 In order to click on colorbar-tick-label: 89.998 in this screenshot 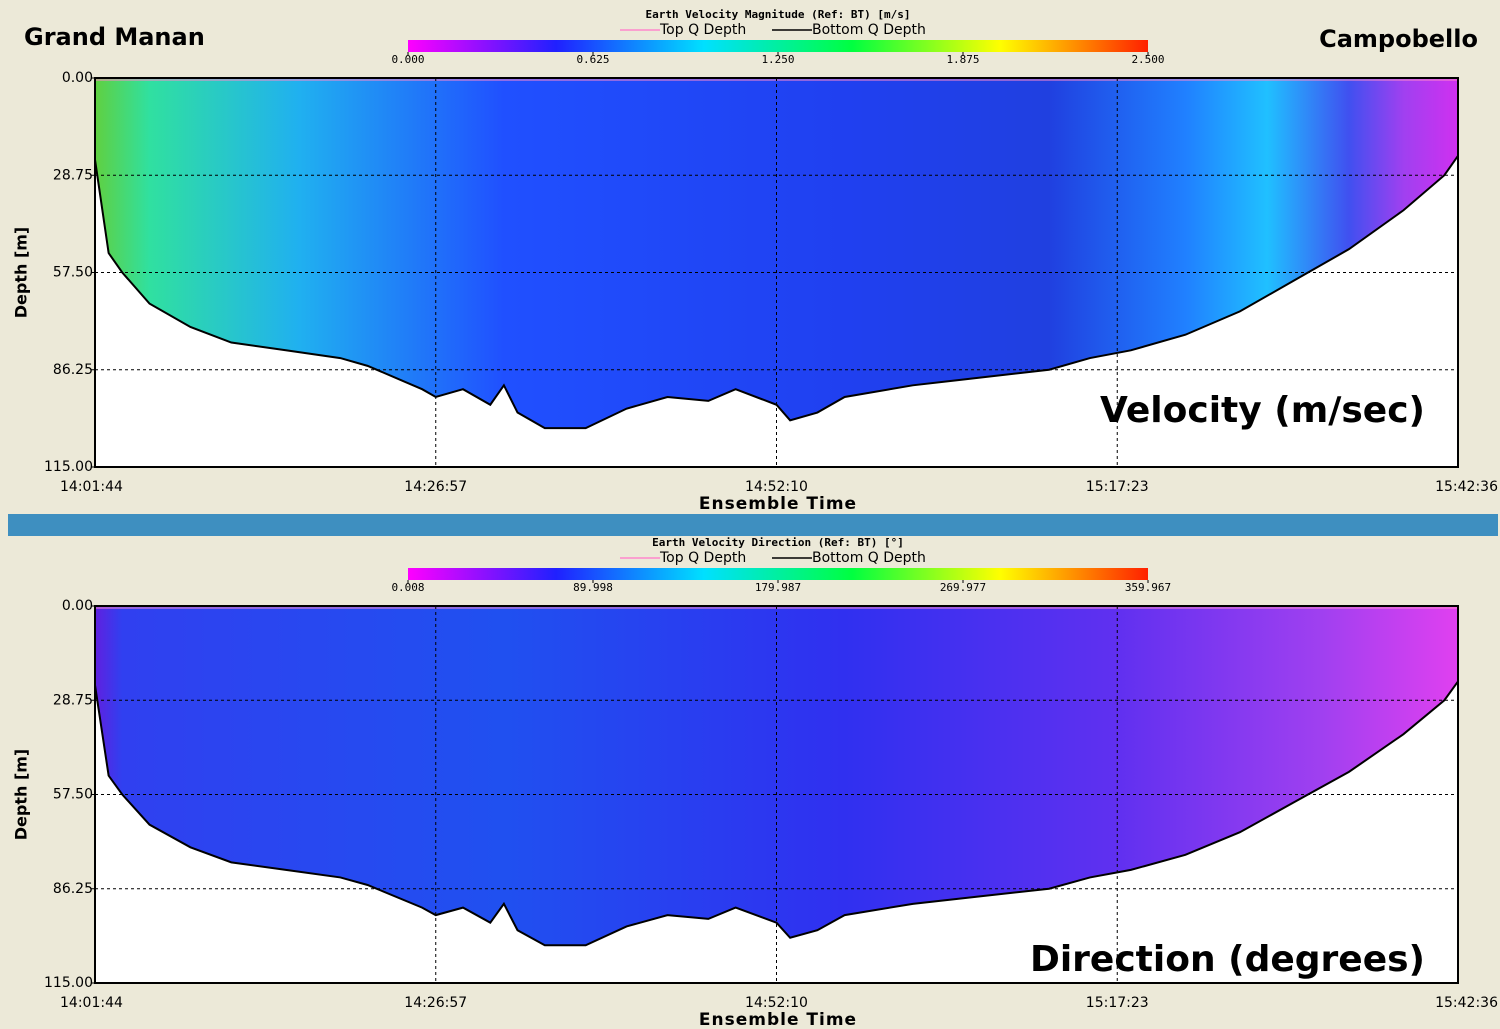, I will do `click(593, 587)`.